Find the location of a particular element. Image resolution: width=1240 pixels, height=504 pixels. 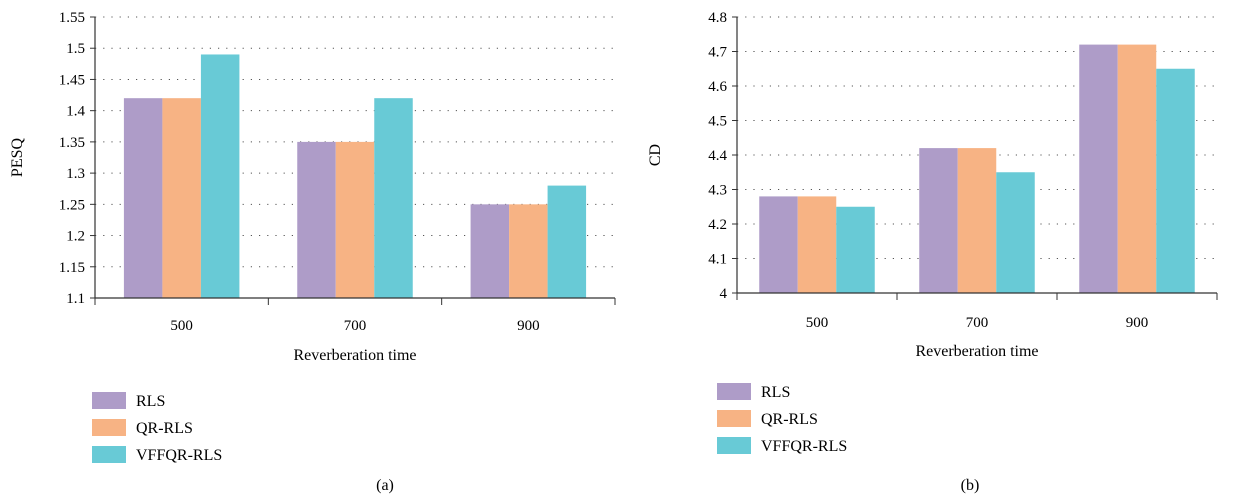

y-tick-label: 4.8 is located at coordinates (717, 18).